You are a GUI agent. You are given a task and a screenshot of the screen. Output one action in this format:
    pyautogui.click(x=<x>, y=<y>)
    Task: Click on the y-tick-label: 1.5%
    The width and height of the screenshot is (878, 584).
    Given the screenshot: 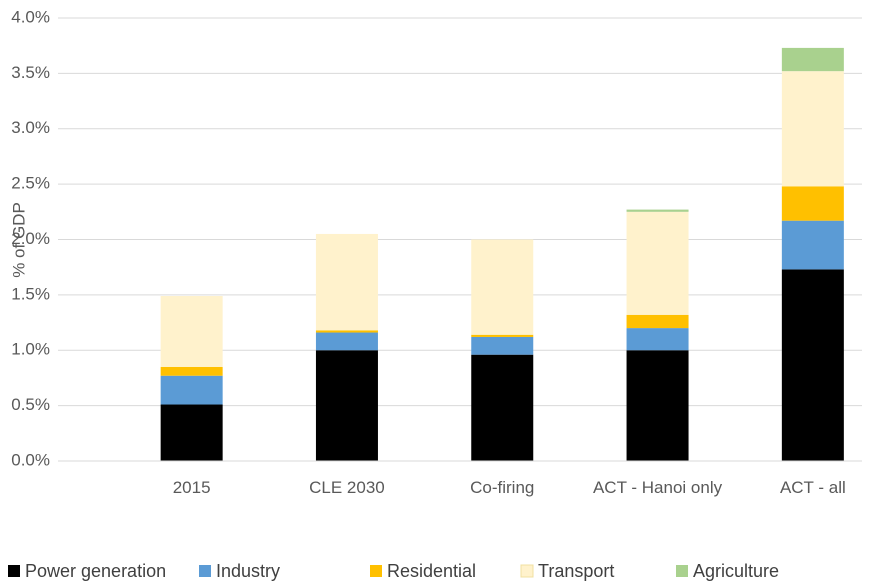 What is the action you would take?
    pyautogui.click(x=30, y=293)
    